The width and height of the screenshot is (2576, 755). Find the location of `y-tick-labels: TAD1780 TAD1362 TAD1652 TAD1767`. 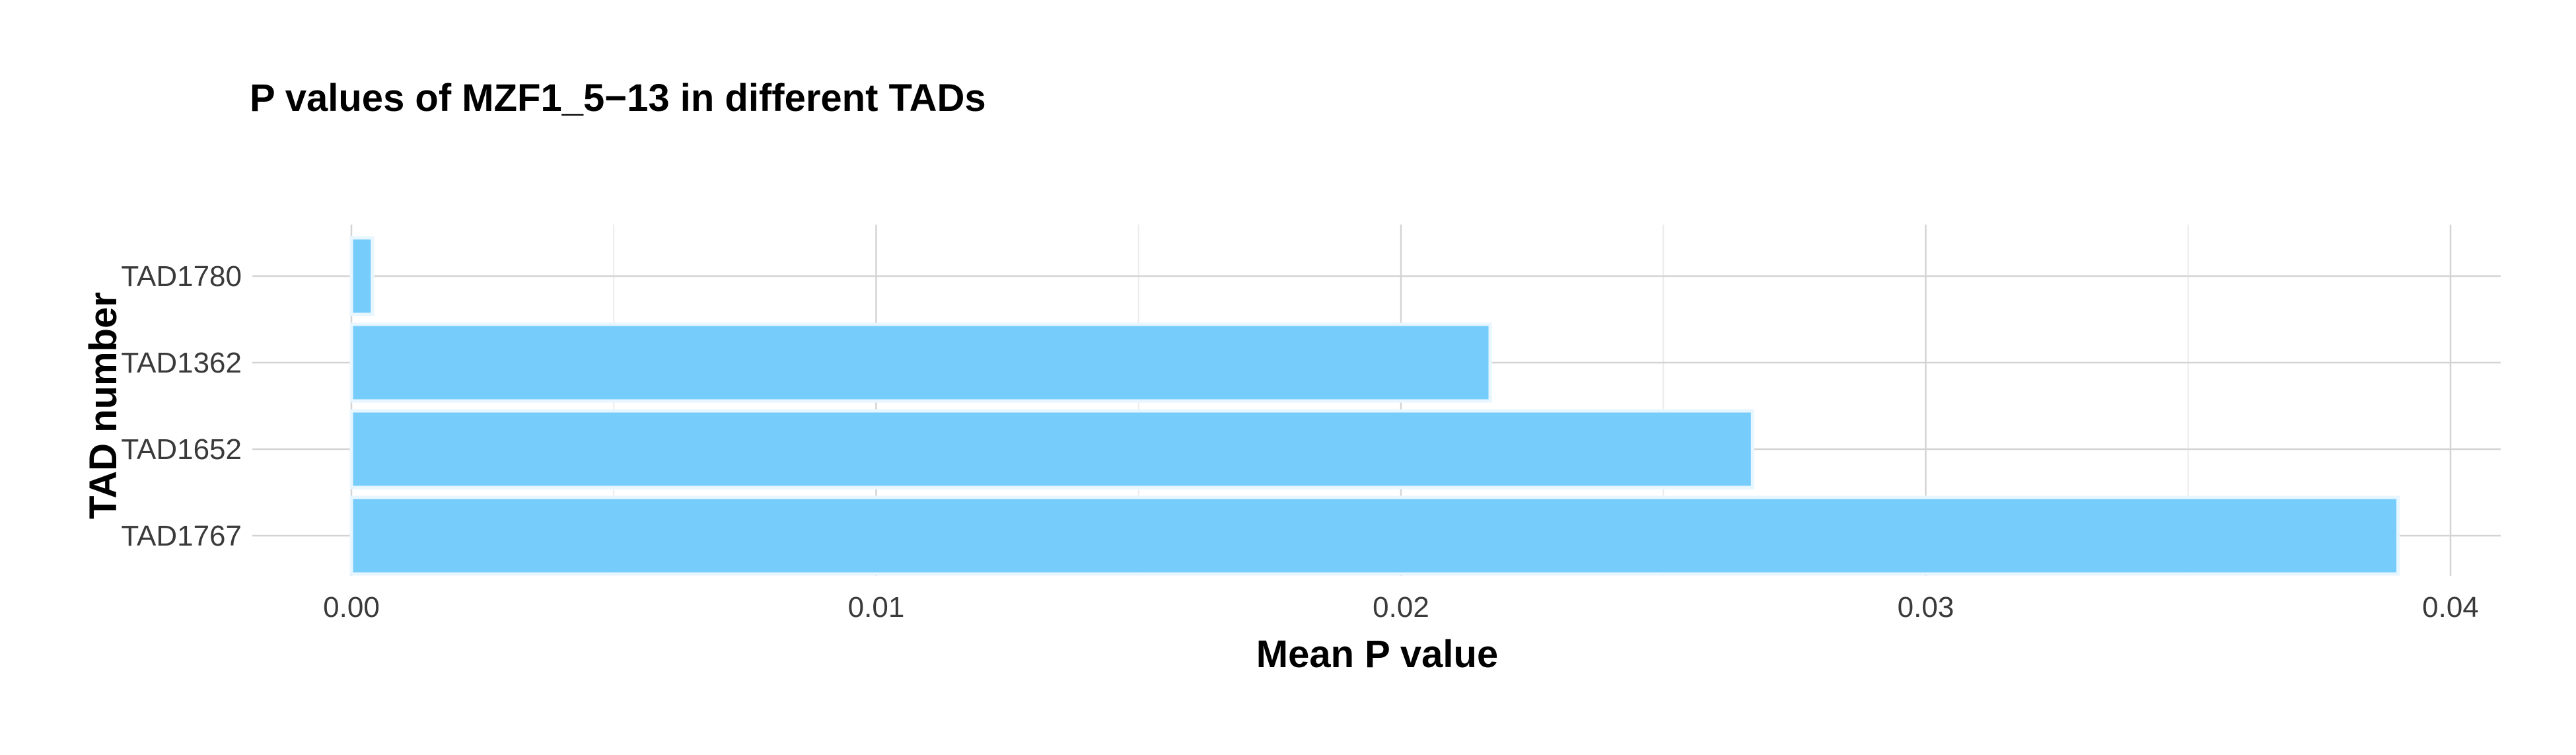

y-tick-labels: TAD1780 TAD1362 TAD1652 TAD1767 is located at coordinates (182, 406).